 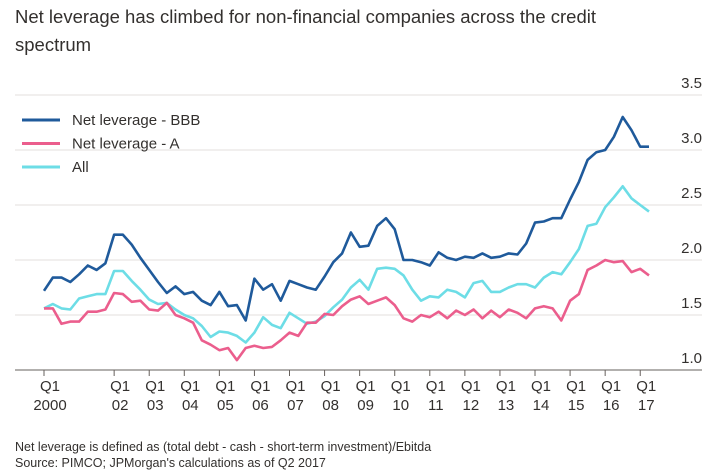 I want to click on x-tick-label: Q1 13, so click(x=505, y=396).